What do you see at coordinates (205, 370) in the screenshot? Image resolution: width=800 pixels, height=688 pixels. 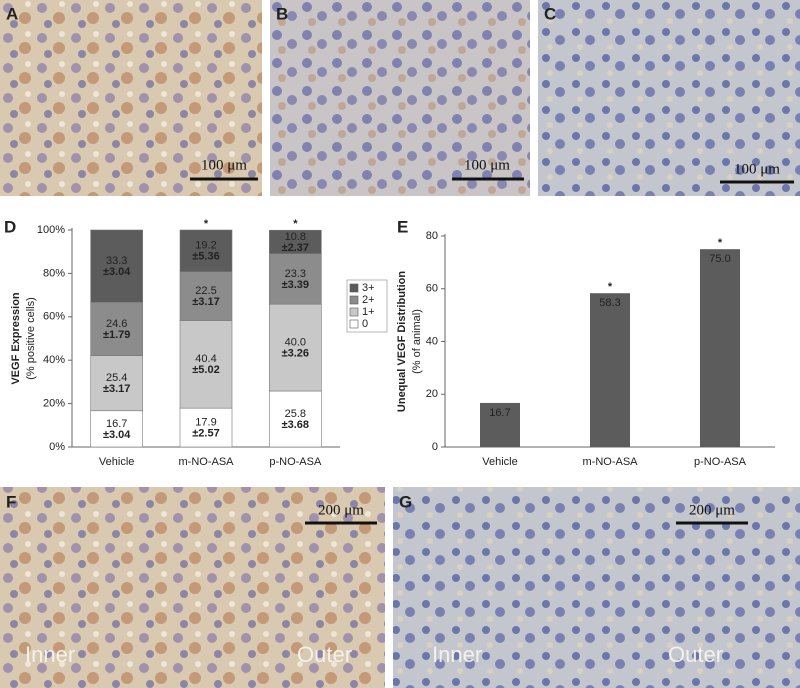 I see `error-label: ±5.02` at bounding box center [205, 370].